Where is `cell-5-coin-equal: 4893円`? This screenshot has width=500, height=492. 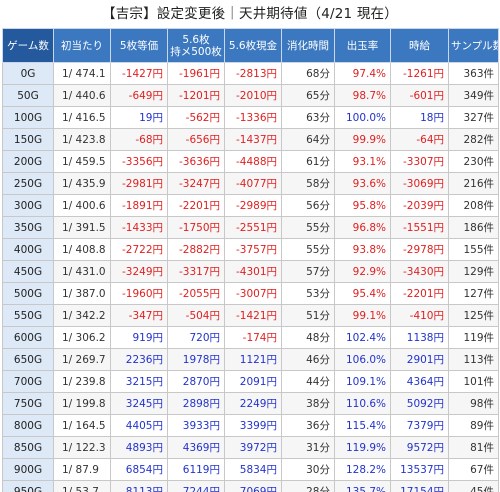 cell-5-coin-equal: 4893円 is located at coordinates (139, 447).